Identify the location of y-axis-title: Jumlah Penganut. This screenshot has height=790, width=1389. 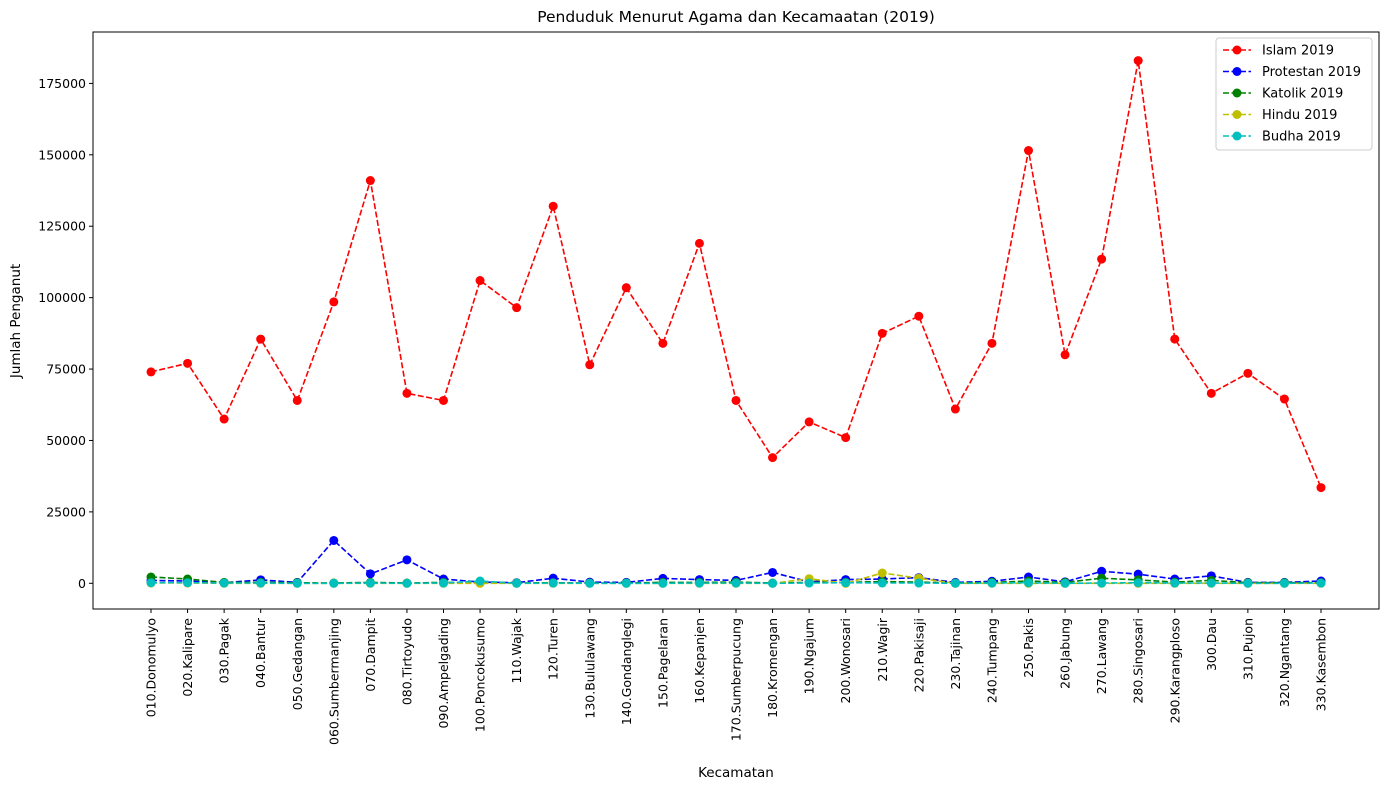
(16, 321).